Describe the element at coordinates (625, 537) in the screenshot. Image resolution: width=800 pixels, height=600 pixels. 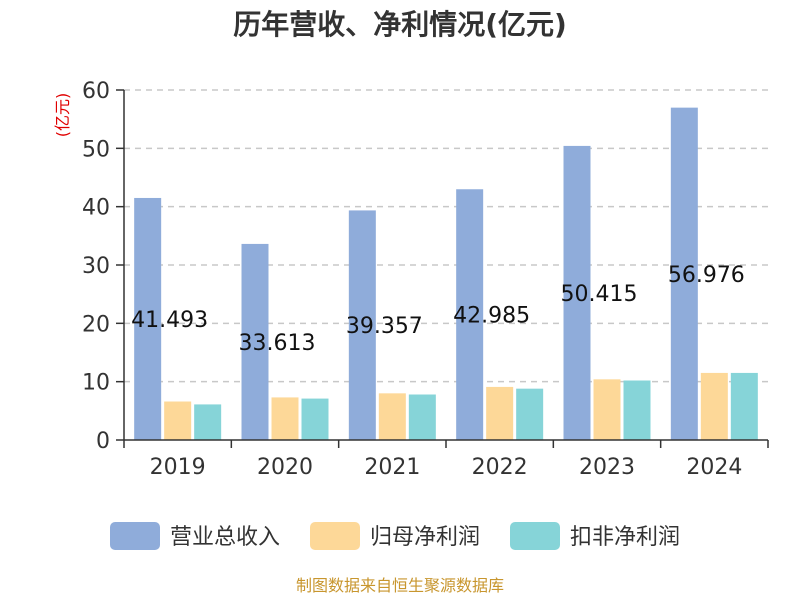
I see `legend-label: 扣非净利润` at that location.